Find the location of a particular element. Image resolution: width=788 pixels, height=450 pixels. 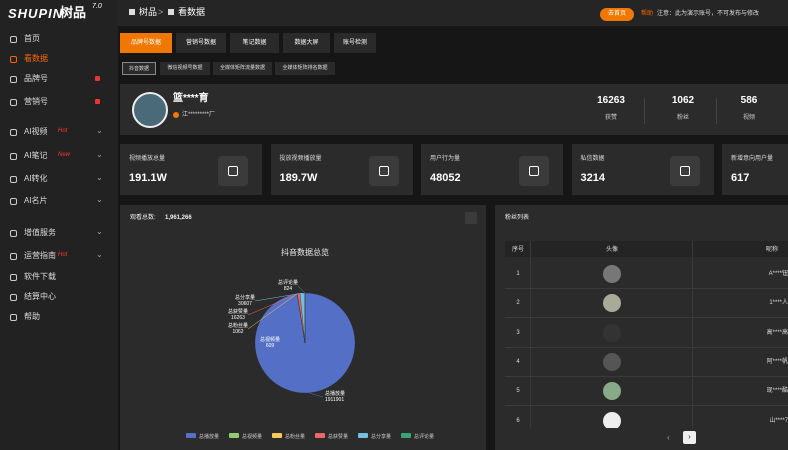

menu-label: AI视频 is located at coordinates (36, 131).